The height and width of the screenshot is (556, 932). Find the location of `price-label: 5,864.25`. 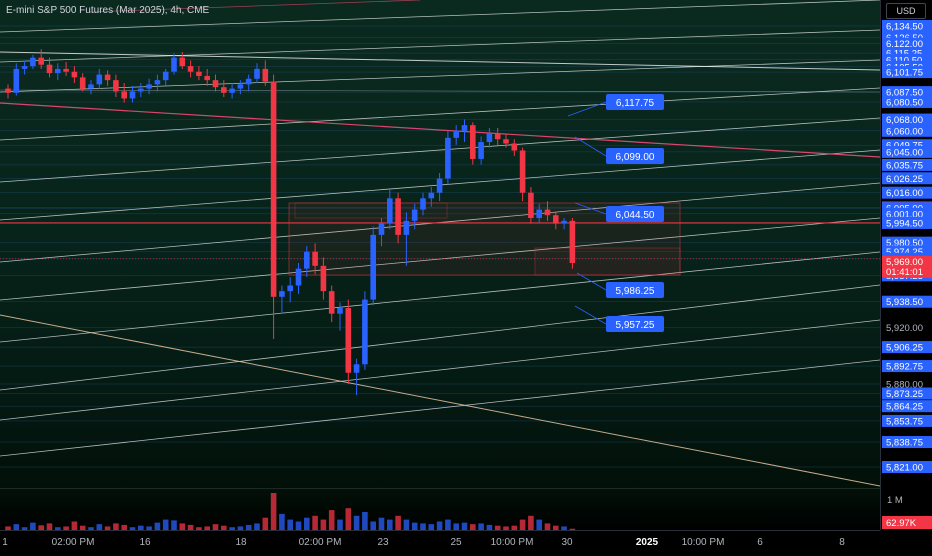

price-label: 5,864.25 is located at coordinates (904, 407).